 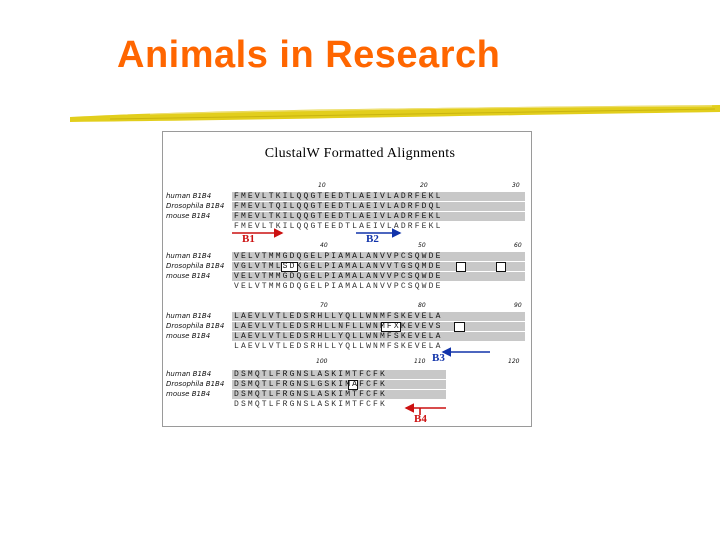 What do you see at coordinates (518, 245) in the screenshot?
I see `position-number: 60` at bounding box center [518, 245].